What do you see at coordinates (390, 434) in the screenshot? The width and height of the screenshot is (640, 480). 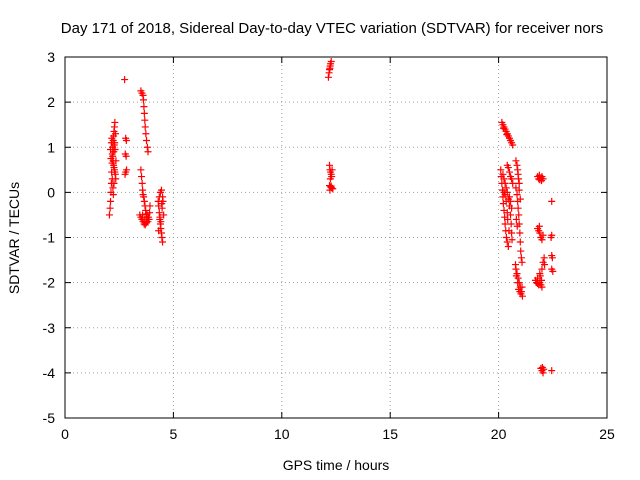 I see `x-tick-label: 15` at bounding box center [390, 434].